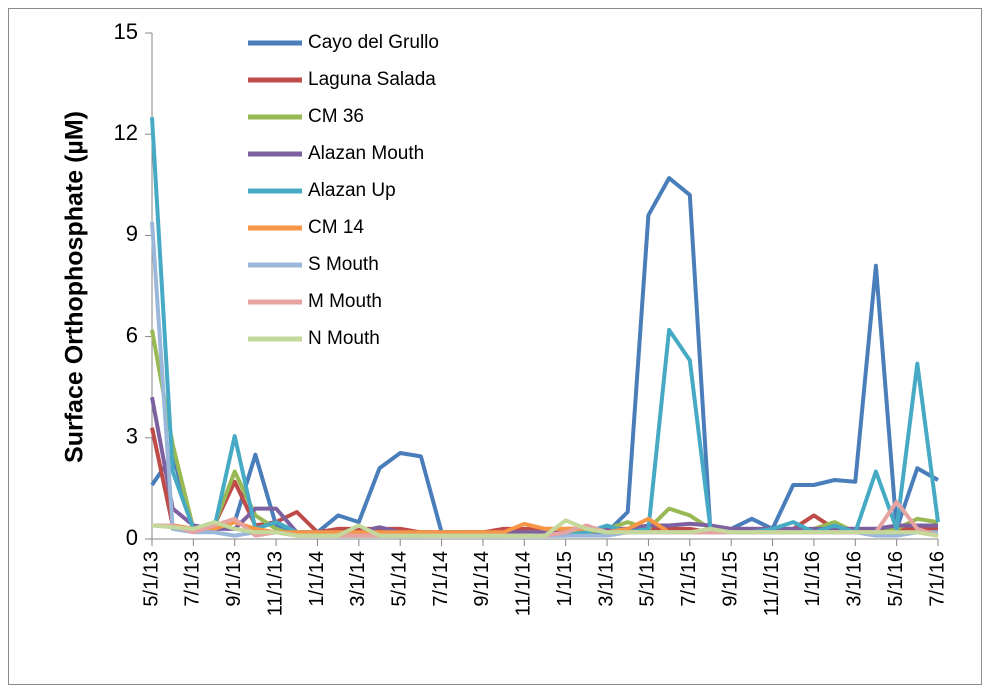 The width and height of the screenshot is (990, 693). Describe the element at coordinates (132, 537) in the screenshot. I see `y-tick-label: 0` at that location.